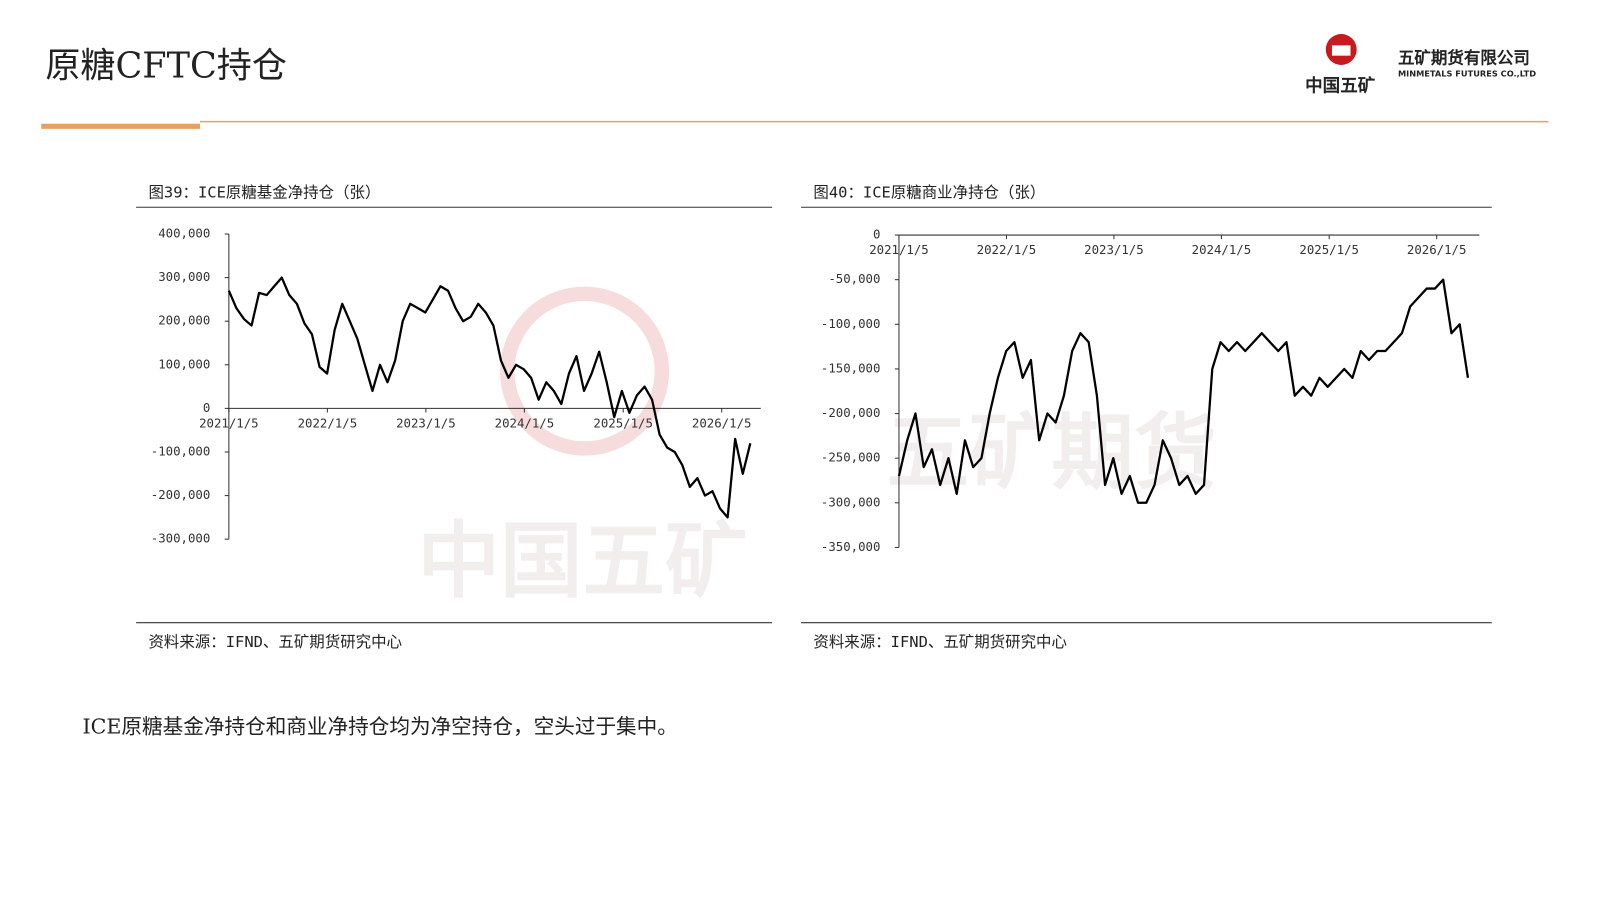  What do you see at coordinates (1340, 86) in the screenshot?
I see `logo-text: 中国五矿` at bounding box center [1340, 86].